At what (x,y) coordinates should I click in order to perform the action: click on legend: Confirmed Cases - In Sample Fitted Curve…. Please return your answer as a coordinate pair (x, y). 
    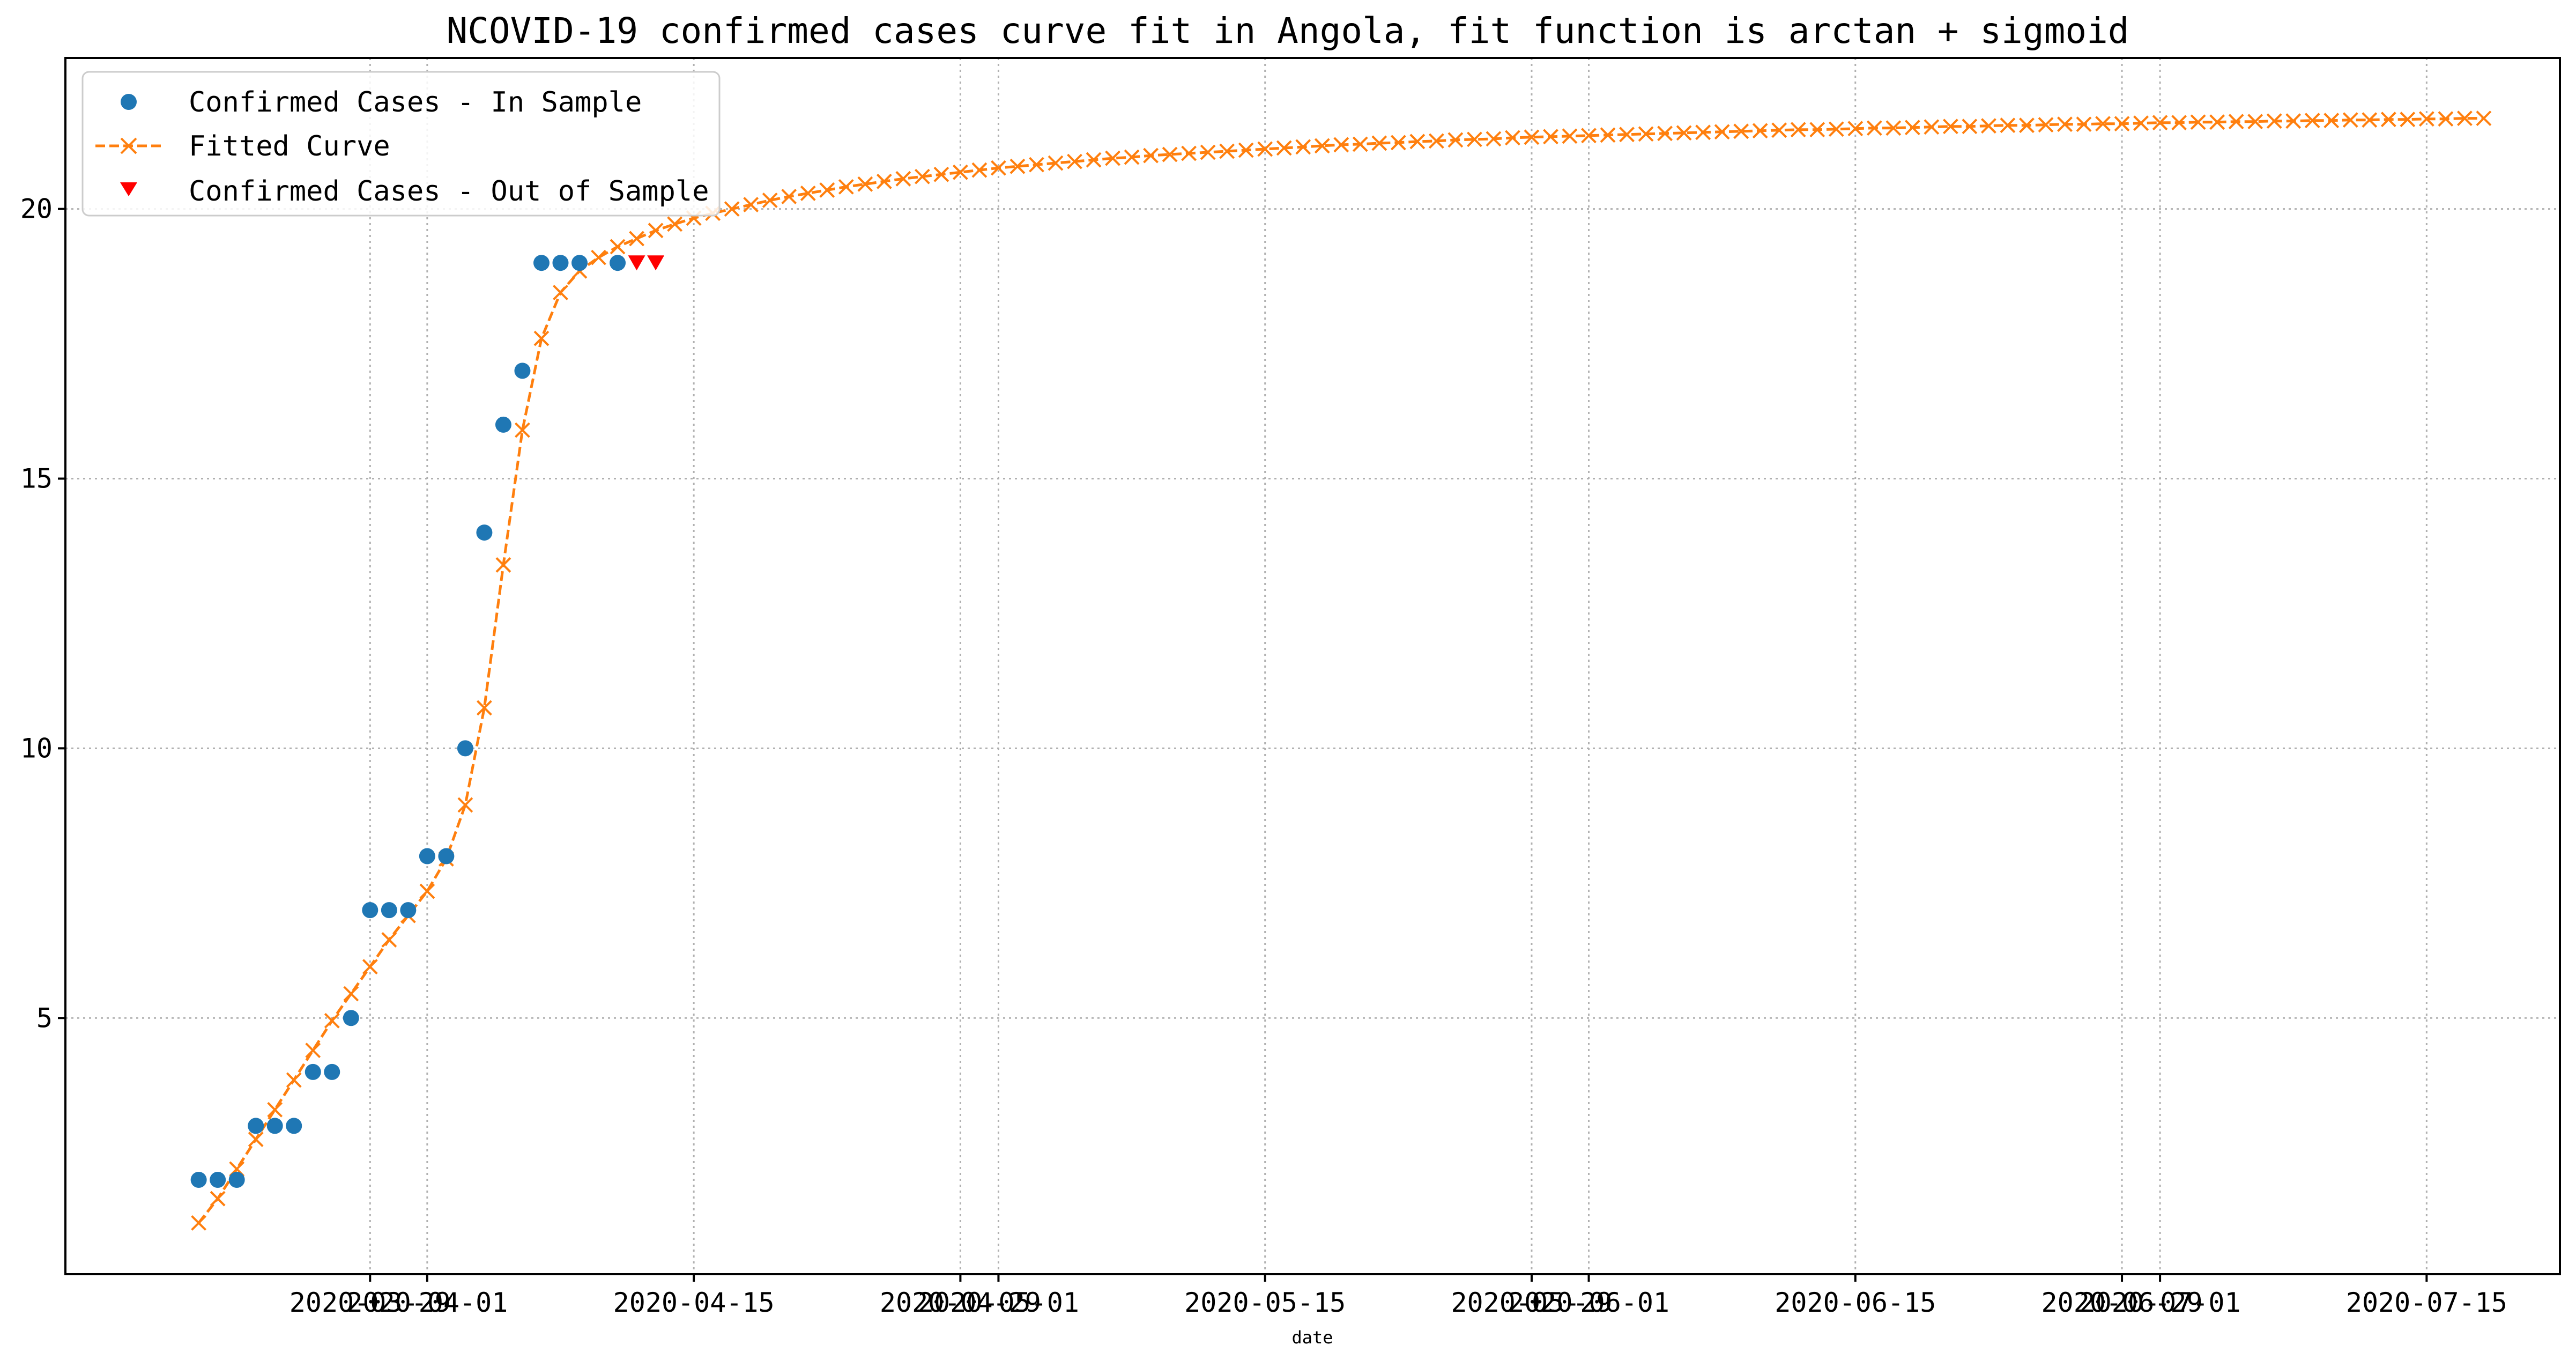
    Looking at the image, I should click on (401, 144).